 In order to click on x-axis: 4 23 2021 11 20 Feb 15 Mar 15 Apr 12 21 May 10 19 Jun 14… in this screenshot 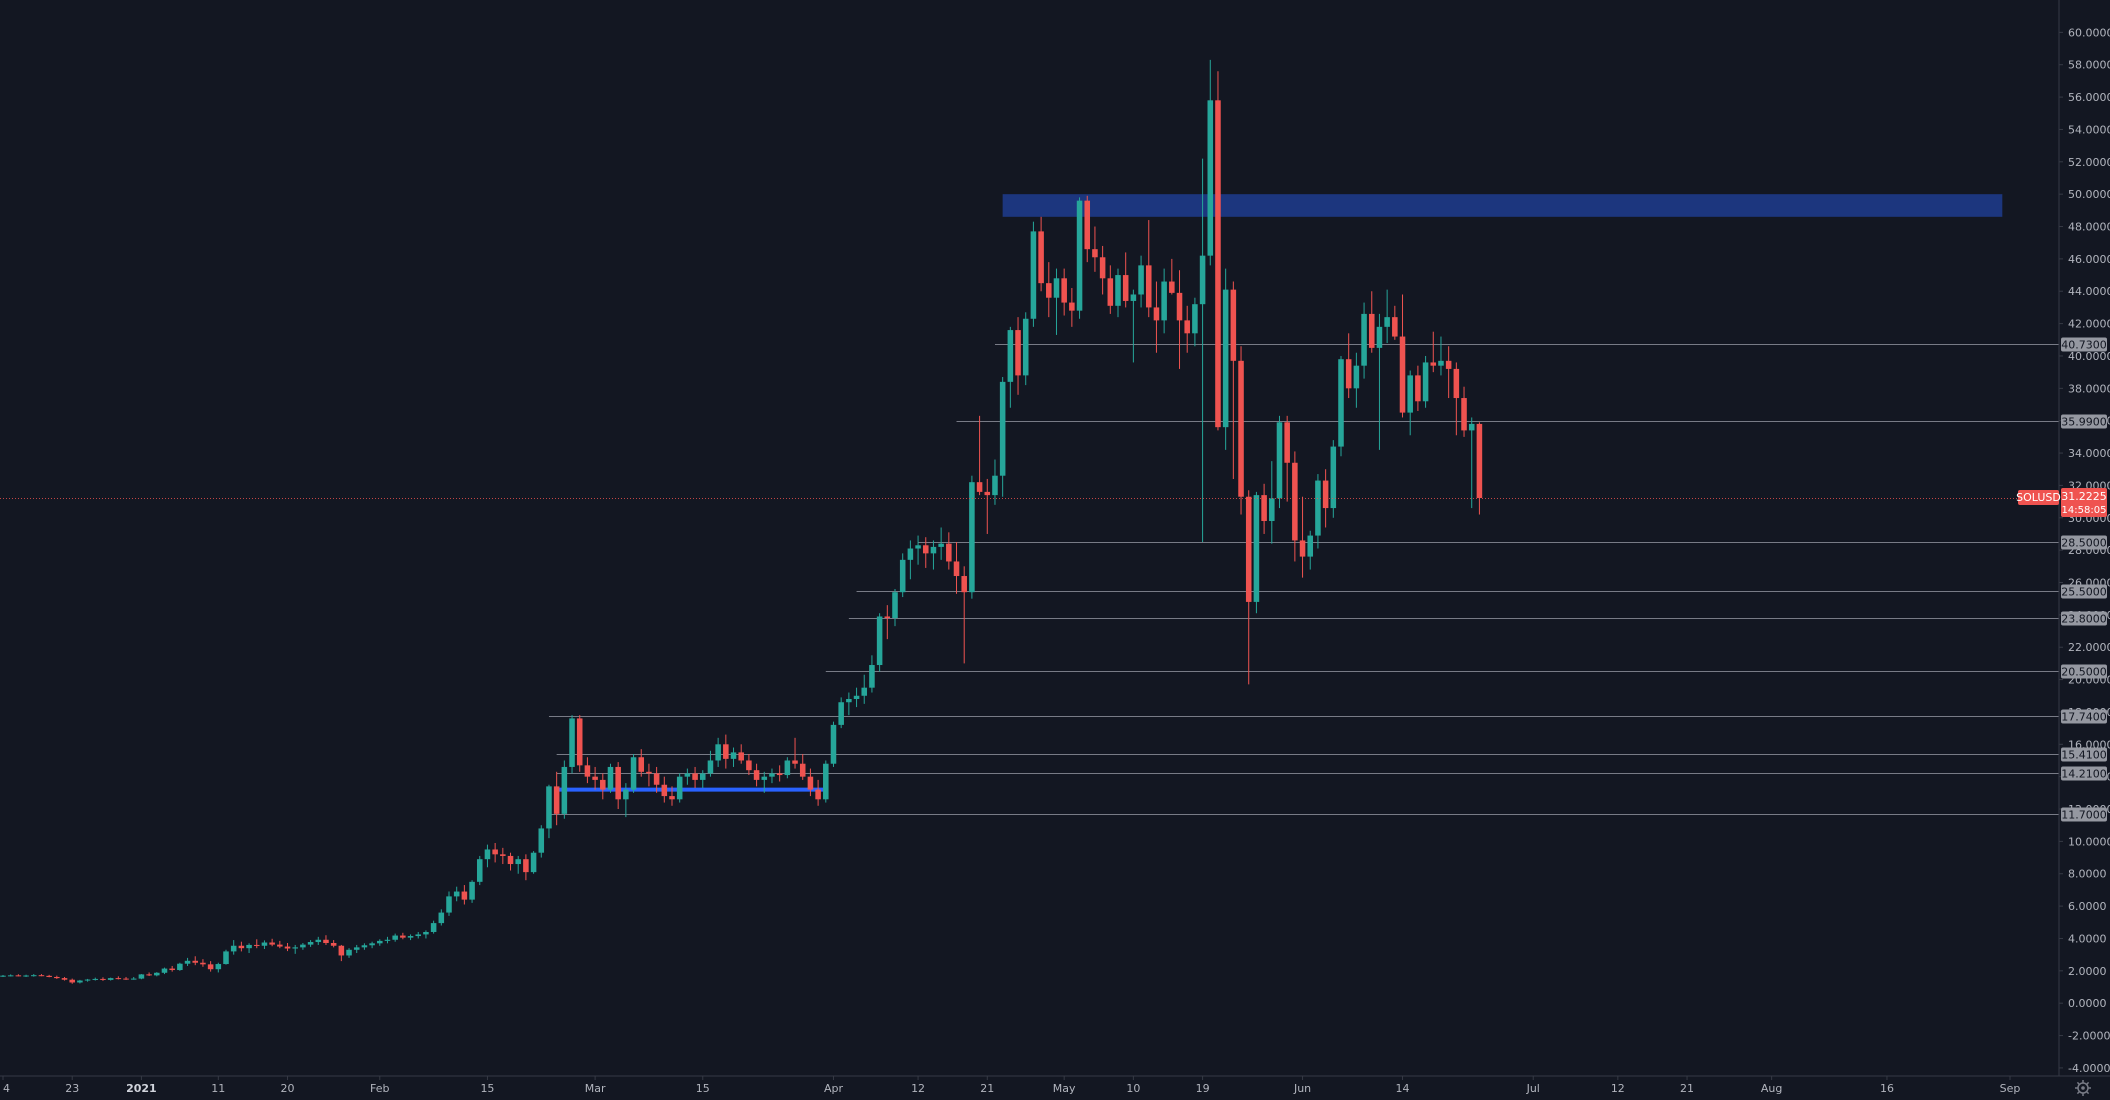, I will do `click(1011, 1085)`.